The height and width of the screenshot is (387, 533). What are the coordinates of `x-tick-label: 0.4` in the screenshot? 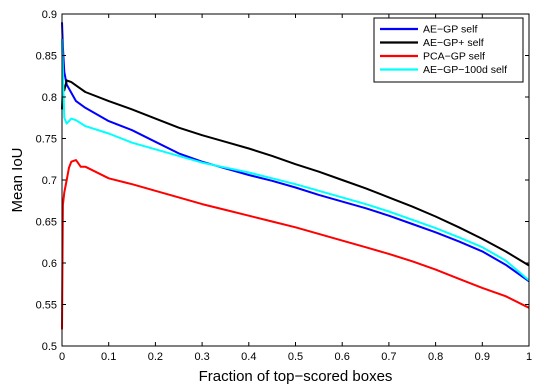 It's located at (248, 357).